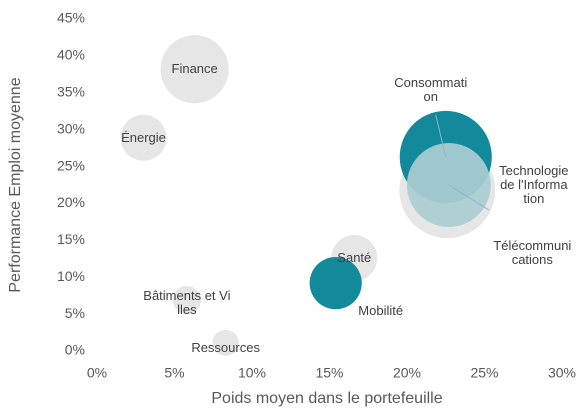 This screenshot has height=414, width=587. What do you see at coordinates (534, 184) in the screenshot?
I see `bubble-label: Technologie de l'Information` at bounding box center [534, 184].